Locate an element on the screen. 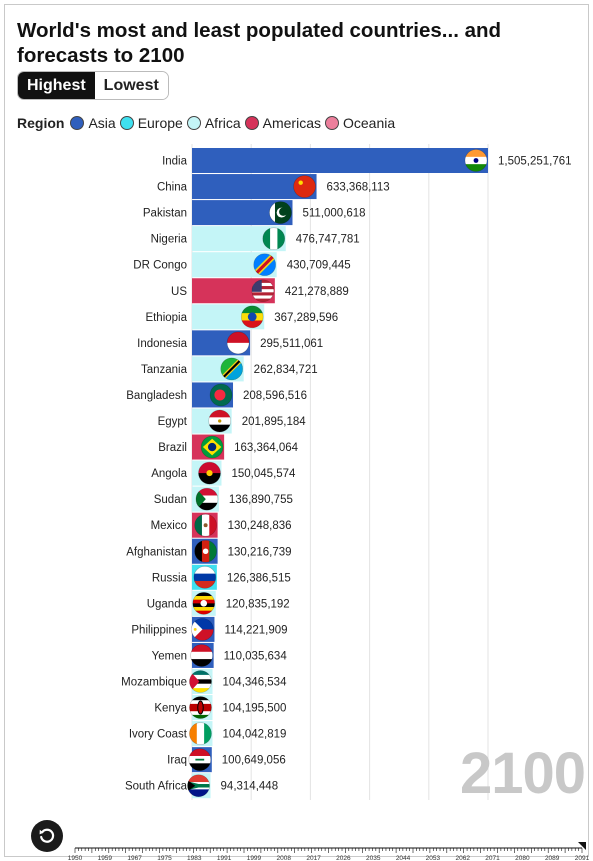 The image size is (593, 861). category-label: US is located at coordinates (179, 292).